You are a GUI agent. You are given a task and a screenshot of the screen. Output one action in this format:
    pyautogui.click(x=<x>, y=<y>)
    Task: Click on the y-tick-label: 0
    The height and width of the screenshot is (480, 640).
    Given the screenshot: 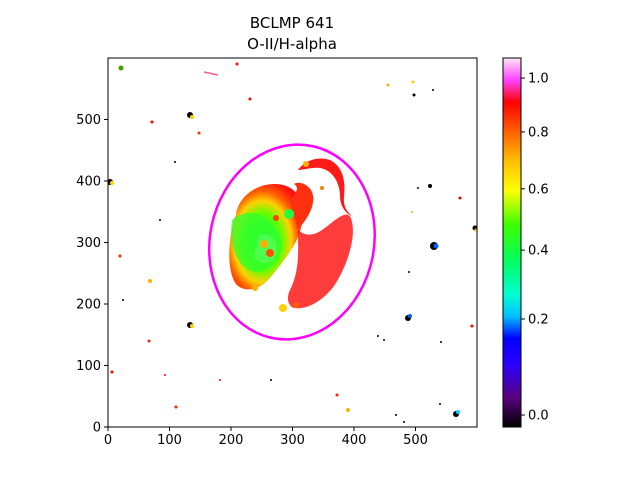 What is the action you would take?
    pyautogui.click(x=97, y=428)
    